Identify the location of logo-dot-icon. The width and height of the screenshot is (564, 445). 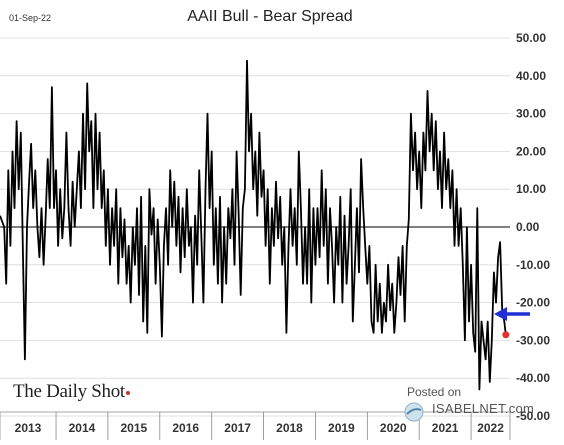
(127, 393).